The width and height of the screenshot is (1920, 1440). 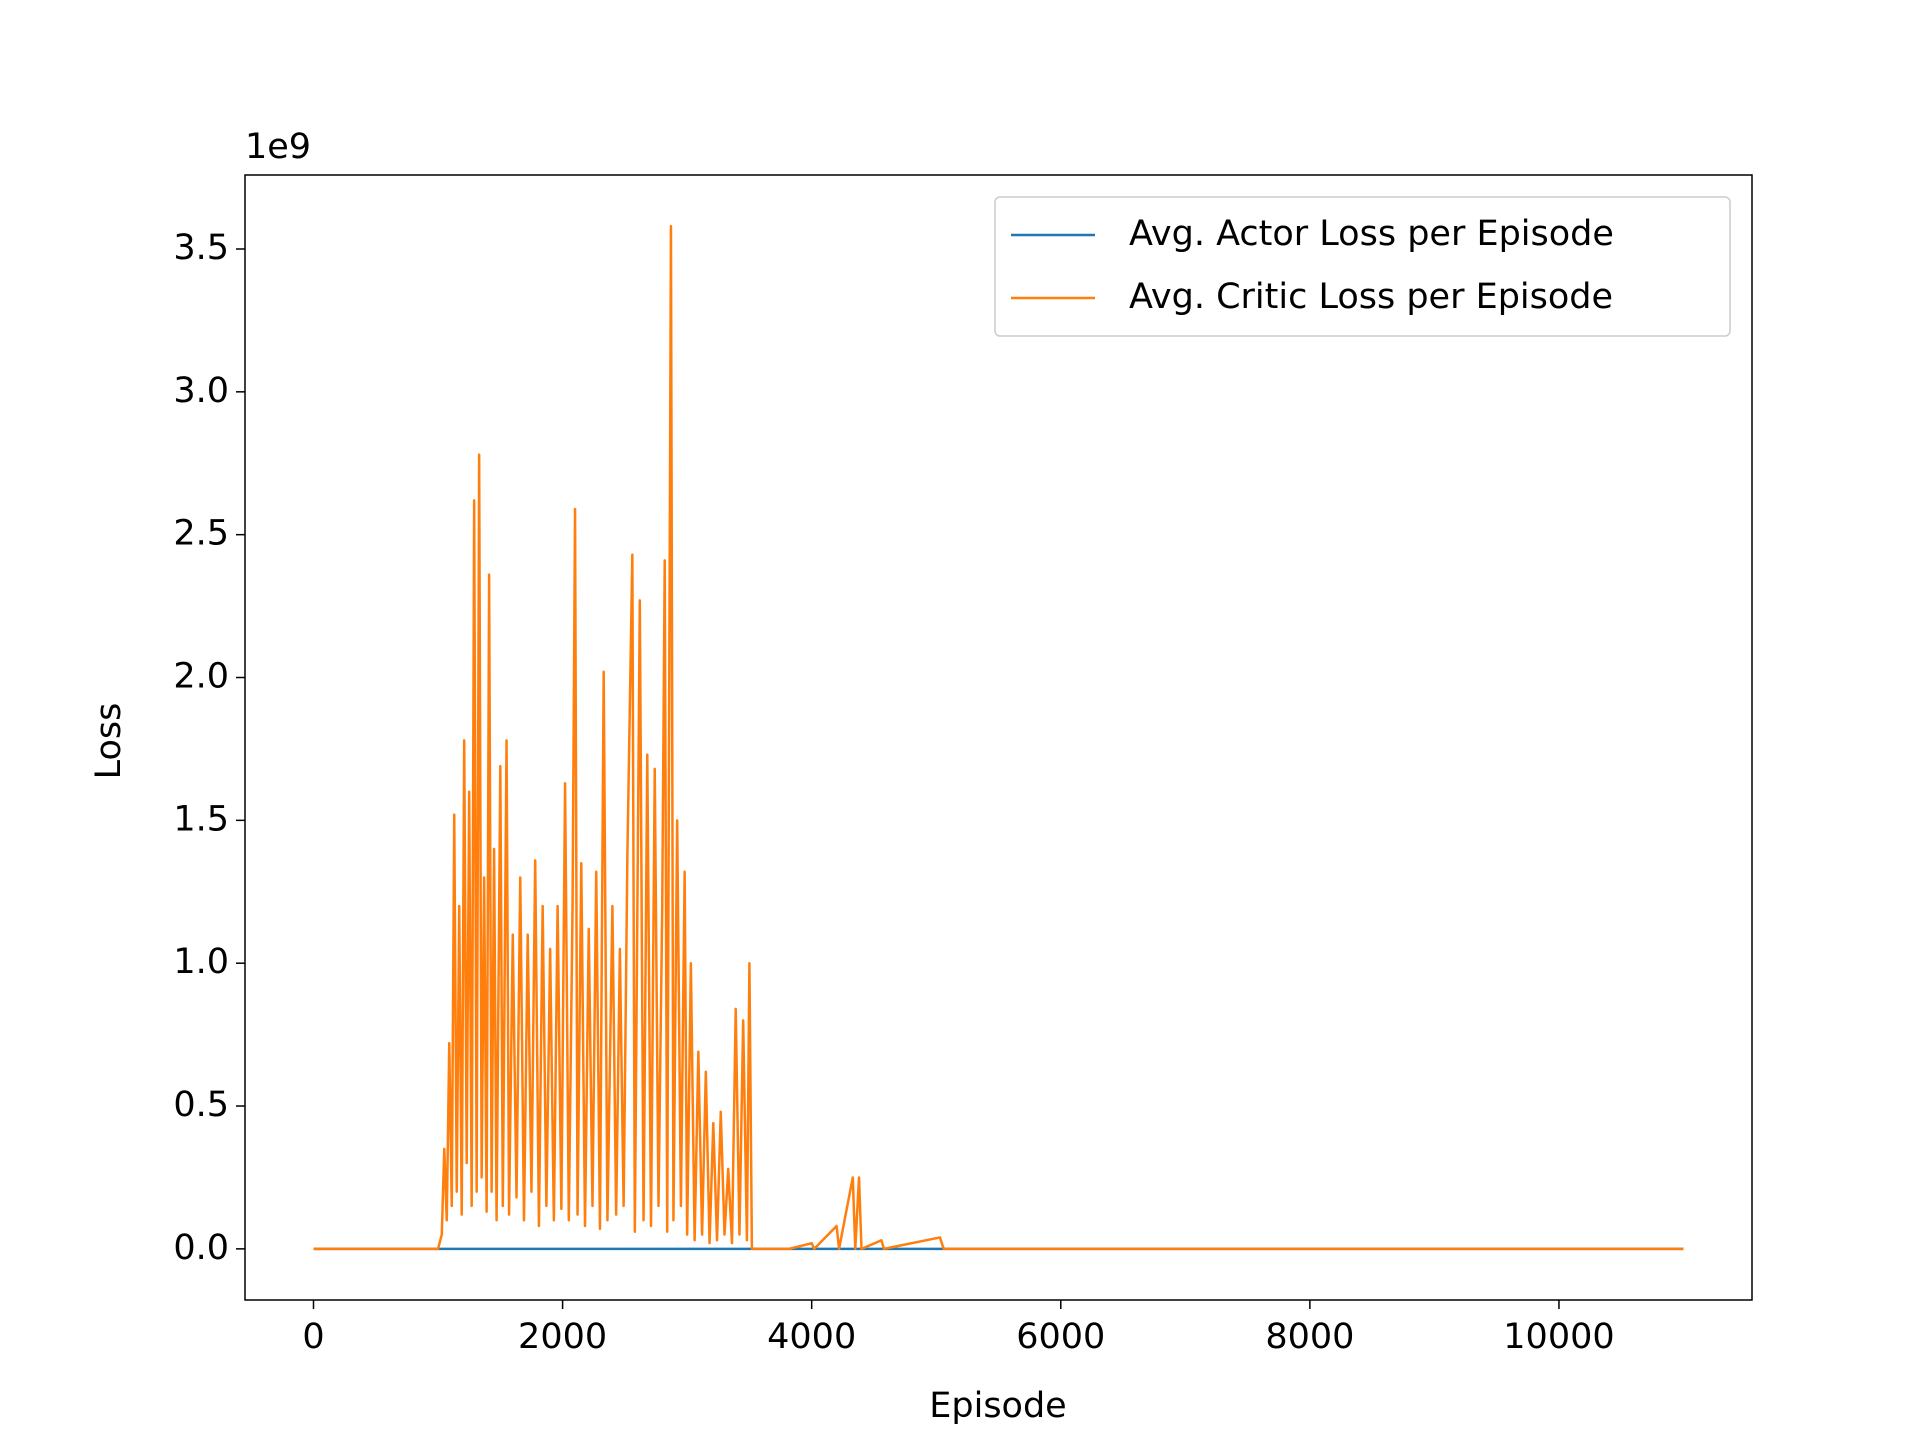 What do you see at coordinates (1371, 297) in the screenshot?
I see `legend-label: Avg. Critic Loss per Episode` at bounding box center [1371, 297].